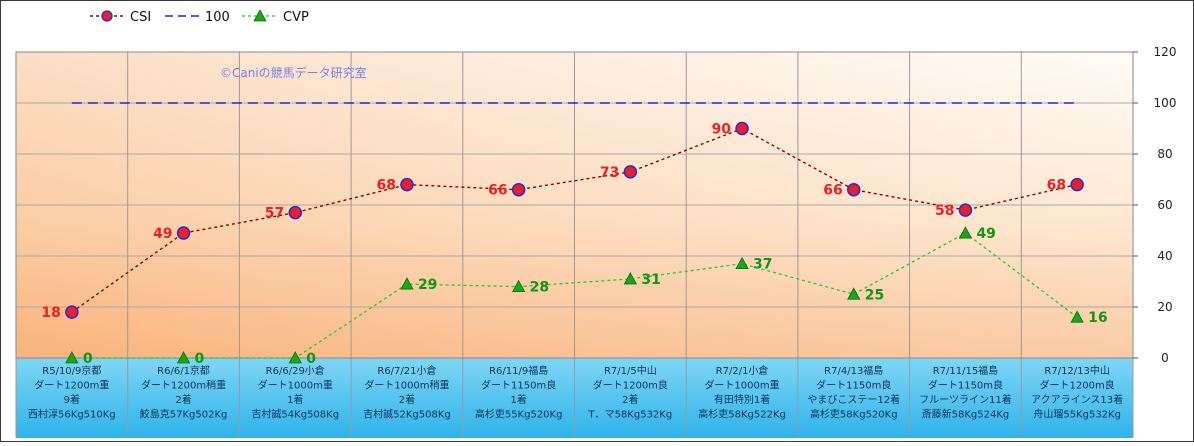 This screenshot has width=1194, height=446. Describe the element at coordinates (72, 414) in the screenshot. I see `category-label-line: 西村淳56Kg510Kg` at that location.